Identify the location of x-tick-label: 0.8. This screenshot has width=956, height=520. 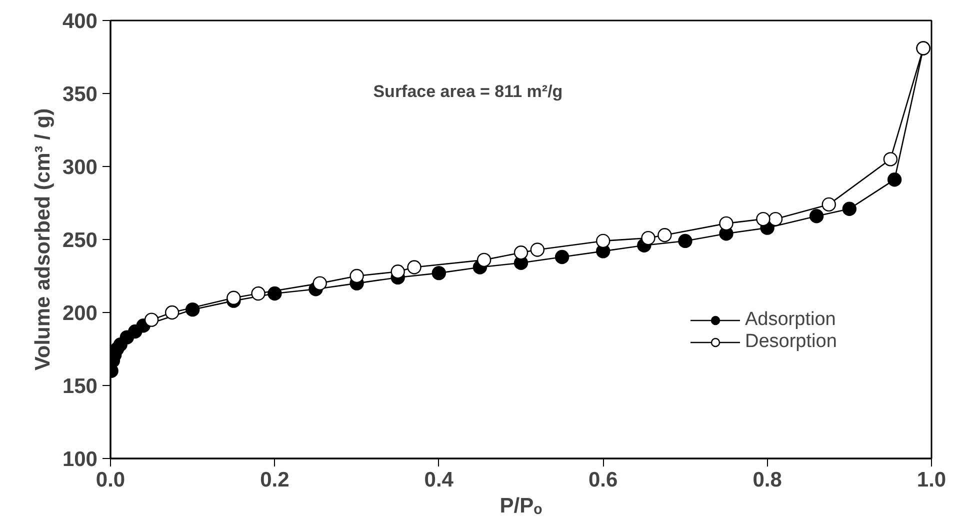
(767, 480).